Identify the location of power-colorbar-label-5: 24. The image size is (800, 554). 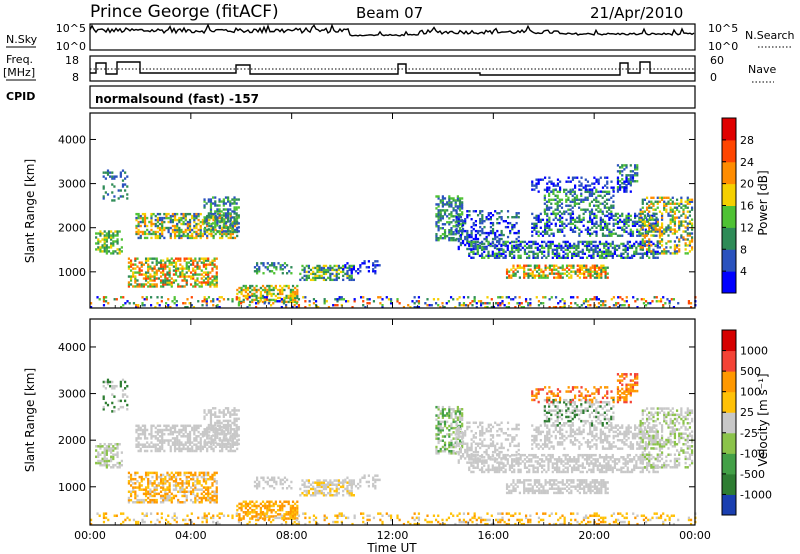
(747, 162).